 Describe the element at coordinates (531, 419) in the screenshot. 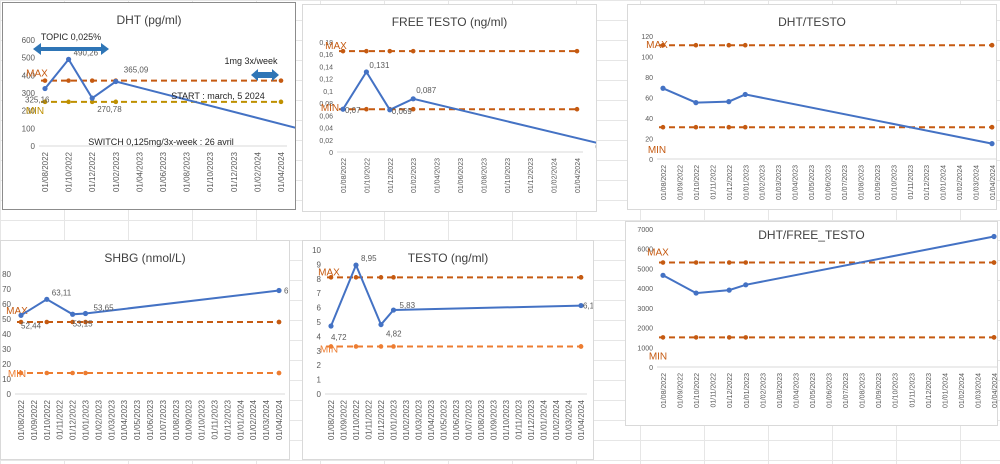

I see `x-tick-label: 01/12/2023` at that location.